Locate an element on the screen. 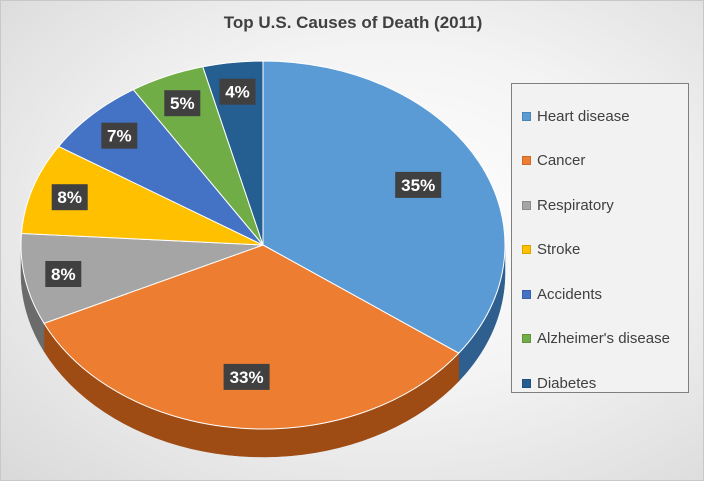 The height and width of the screenshot is (481, 704). legend-item: Alzheimer's disease is located at coordinates (605, 339).